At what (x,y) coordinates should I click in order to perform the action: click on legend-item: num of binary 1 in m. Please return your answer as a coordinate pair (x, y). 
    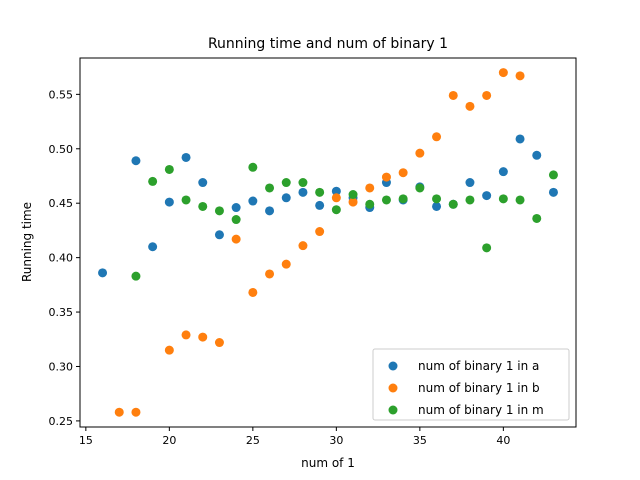
    Looking at the image, I should click on (466, 410).